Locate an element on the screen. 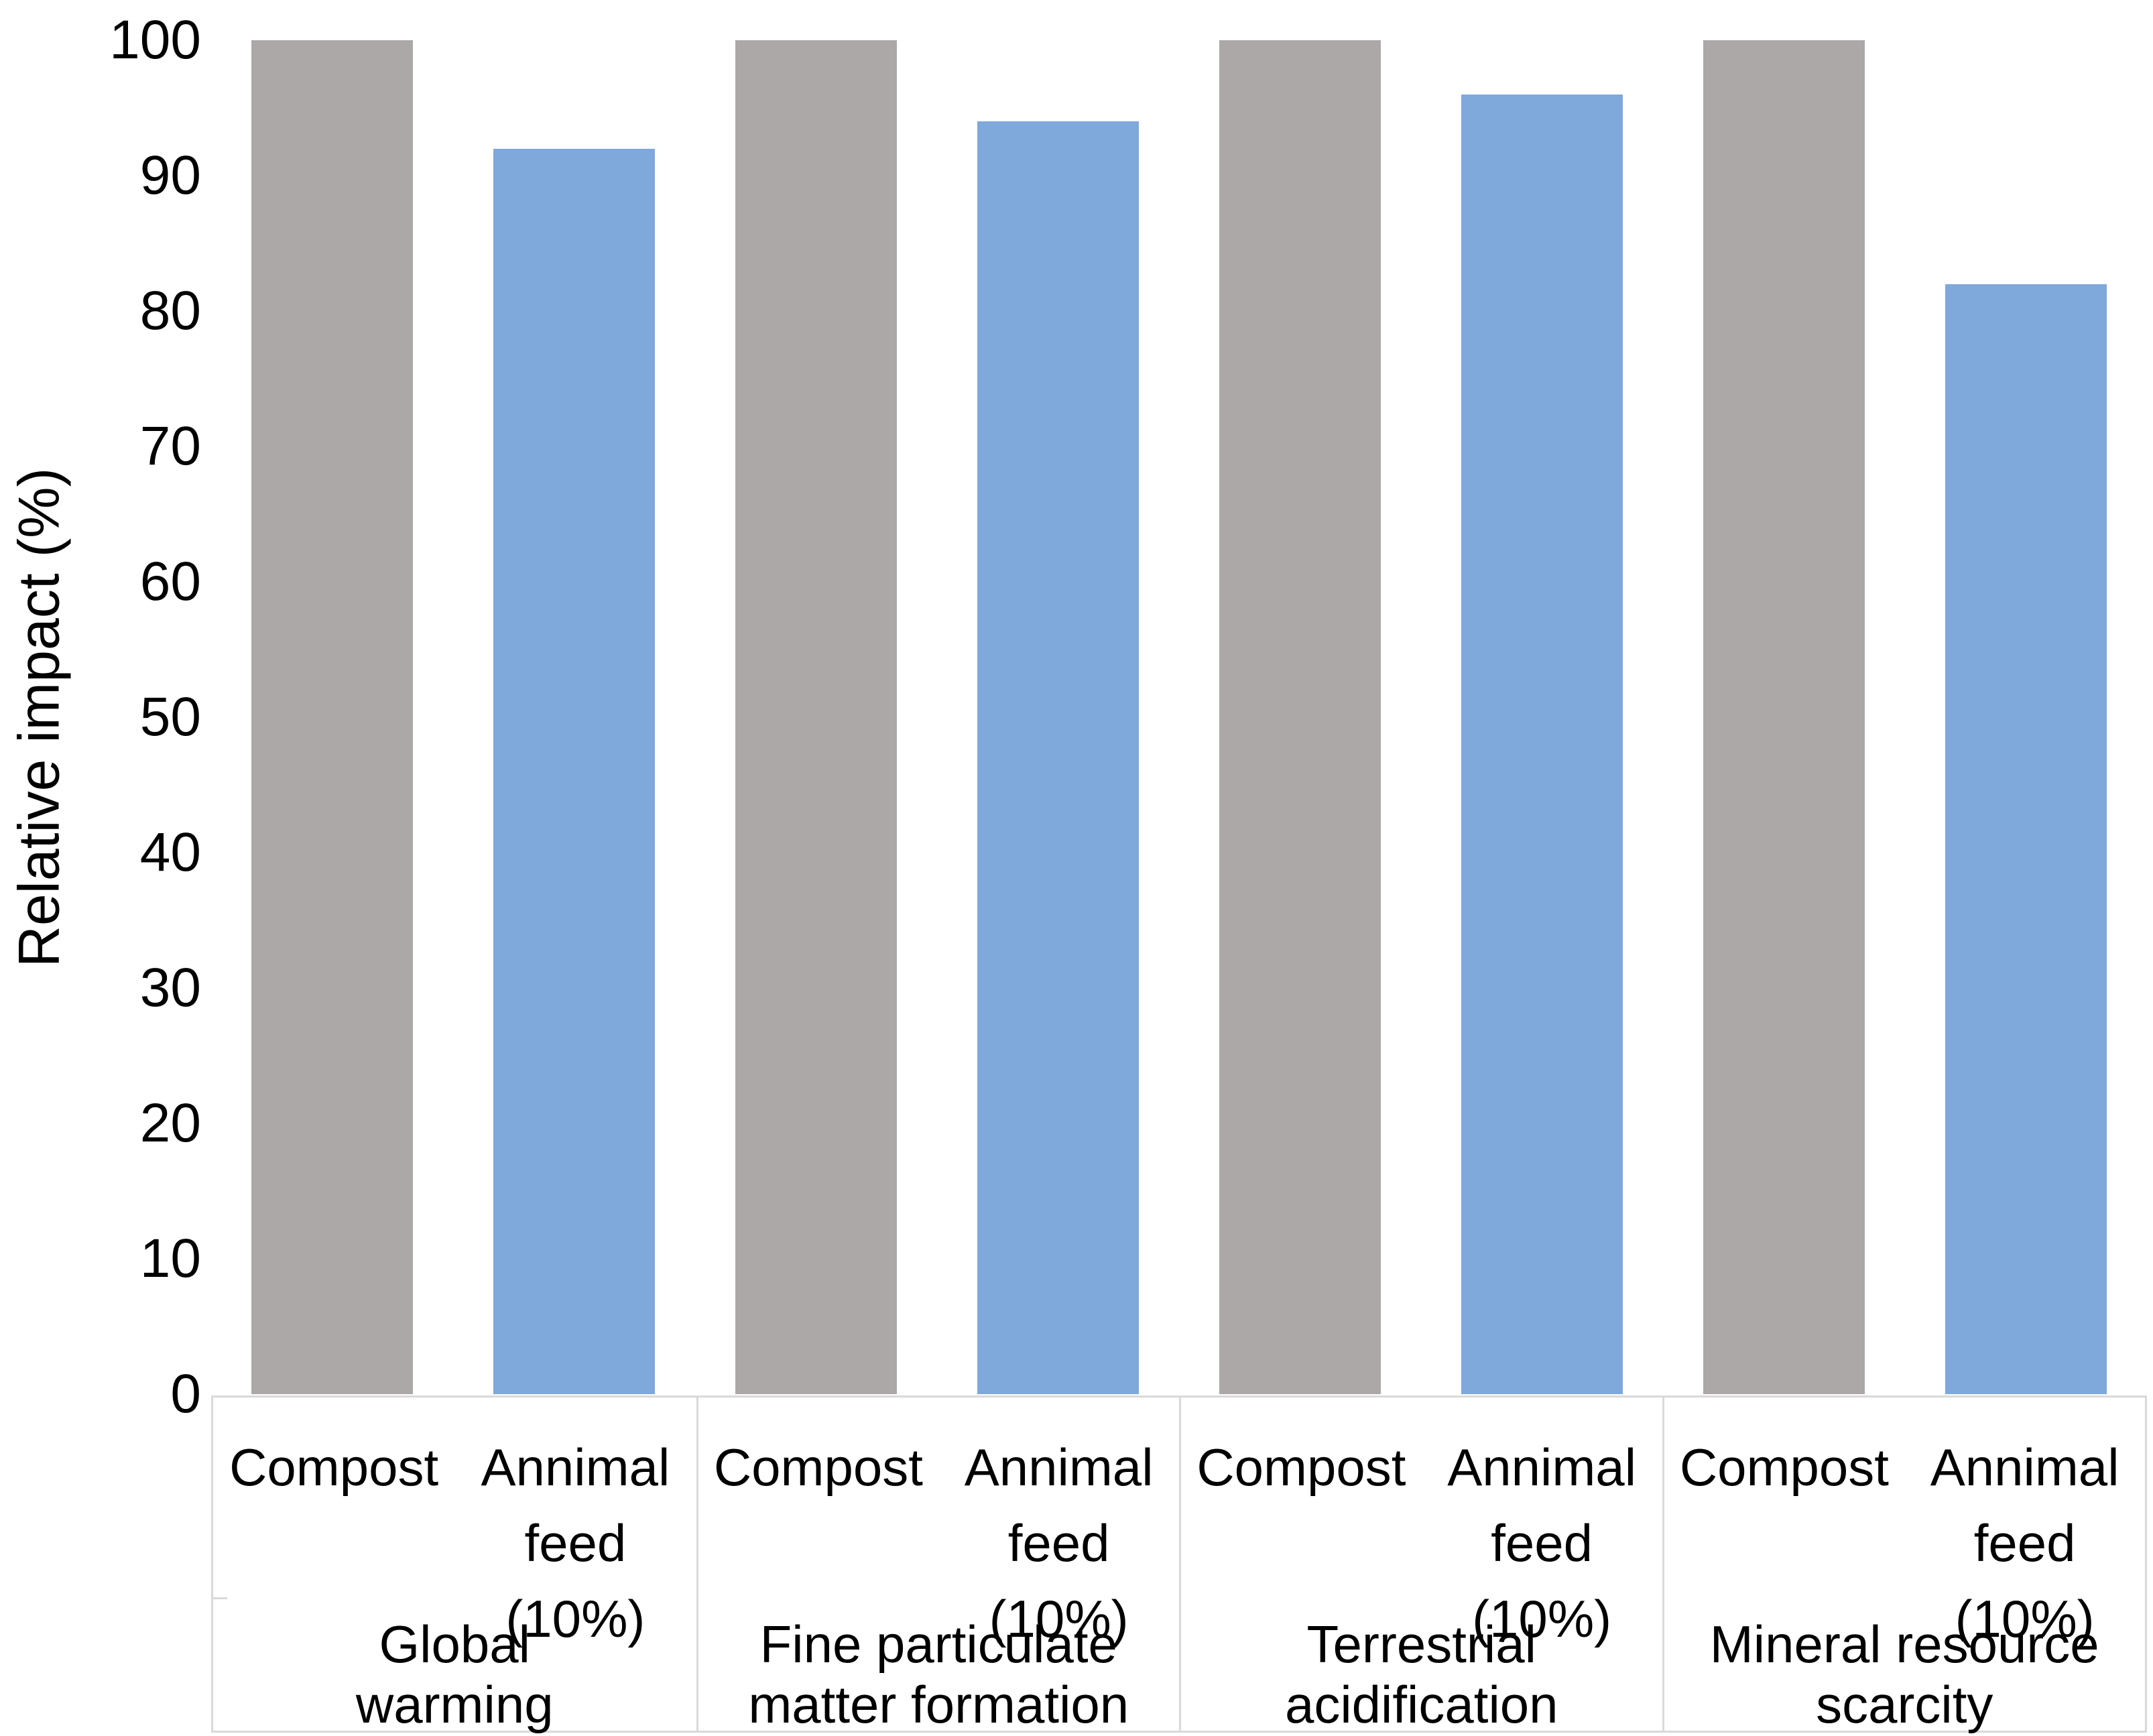 The width and height of the screenshot is (2153, 1736). bar-animal-feed-mineral-resource is located at coordinates (2026, 839).